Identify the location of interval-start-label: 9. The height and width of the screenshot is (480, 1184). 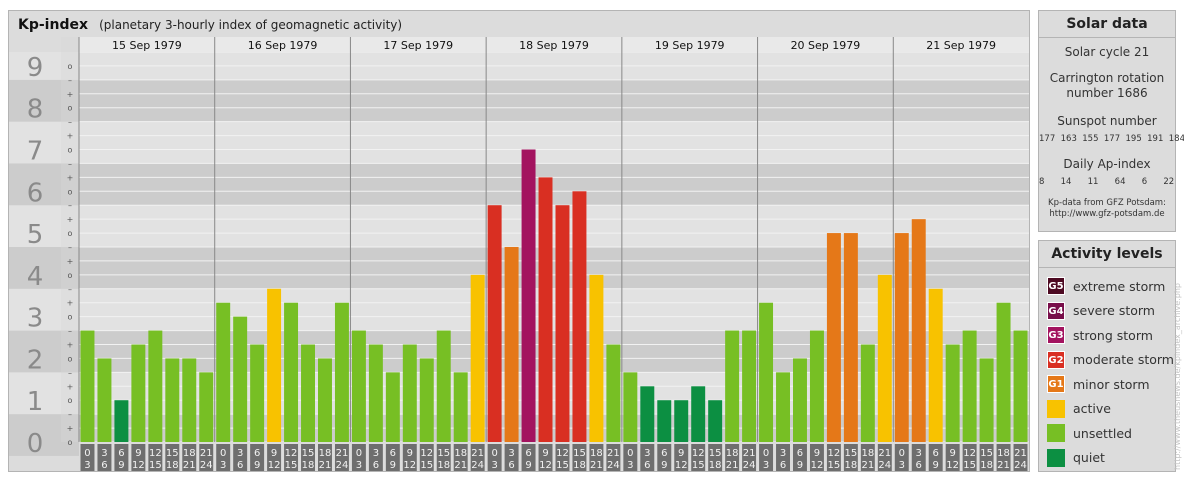
(138, 453).